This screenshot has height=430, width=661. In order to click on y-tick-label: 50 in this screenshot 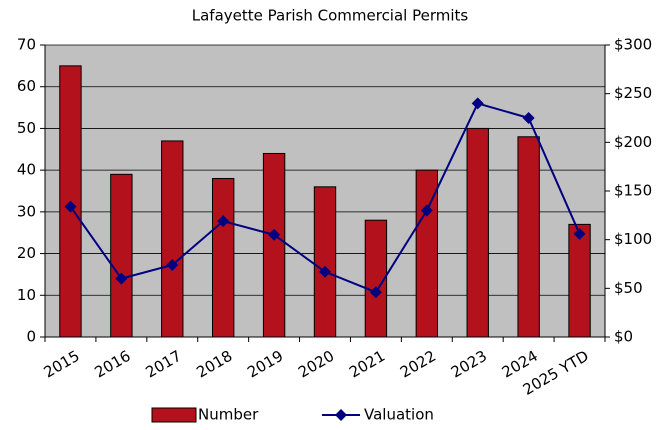, I will do `click(26, 128)`.